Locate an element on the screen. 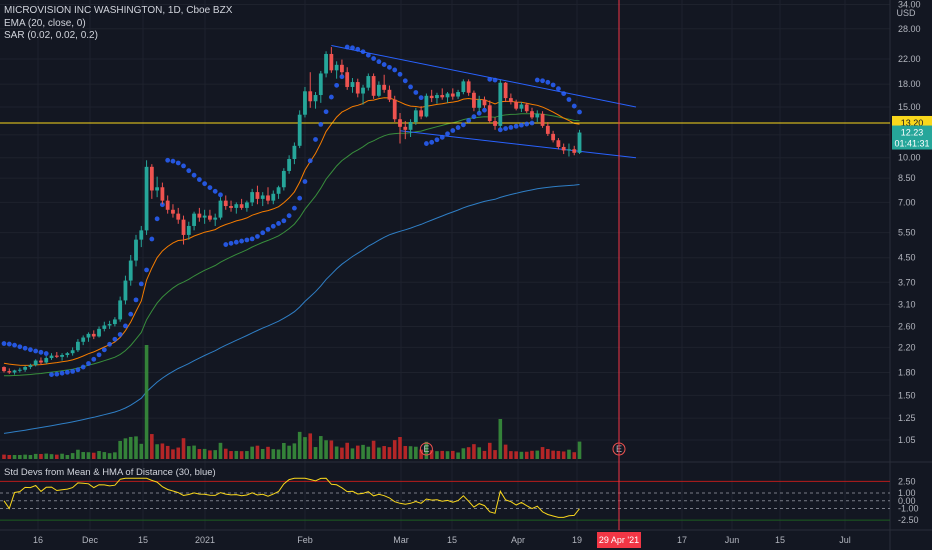 The height and width of the screenshot is (550, 932). price-axis-tick: 22.00 is located at coordinates (909, 59).